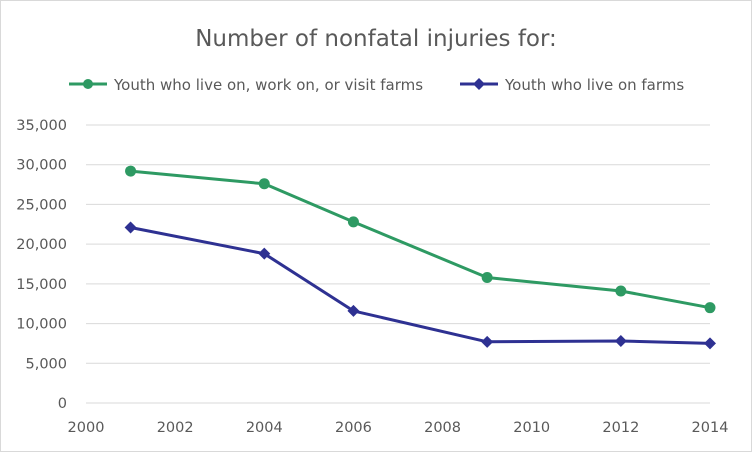  What do you see at coordinates (353, 428) in the screenshot?
I see `x-tick-label: 2006` at bounding box center [353, 428].